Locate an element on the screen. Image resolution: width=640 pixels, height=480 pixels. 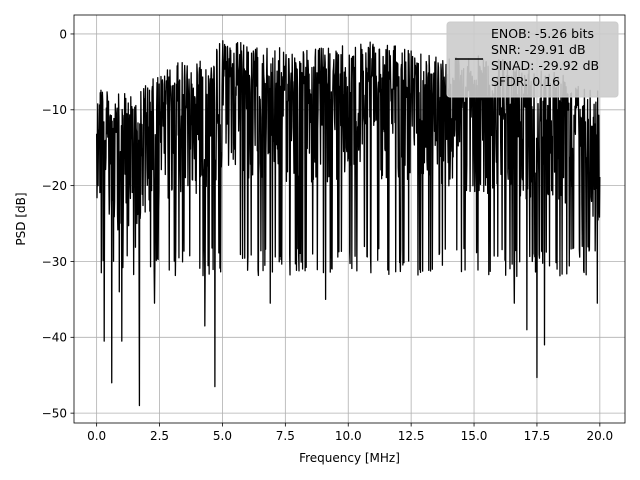
y-tick-label: −50 is located at coordinates (54, 413).